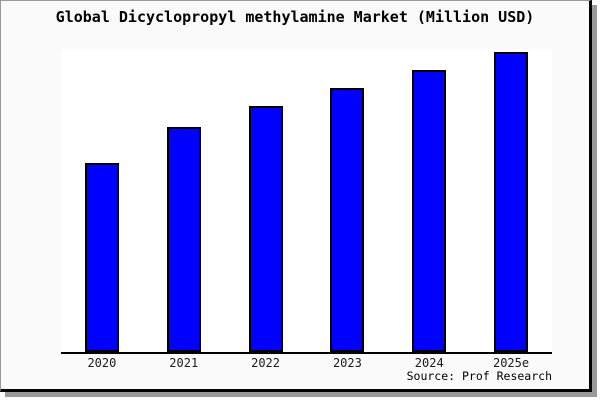 The image size is (600, 400). Describe the element at coordinates (429, 211) in the screenshot. I see `bar-2024` at that location.